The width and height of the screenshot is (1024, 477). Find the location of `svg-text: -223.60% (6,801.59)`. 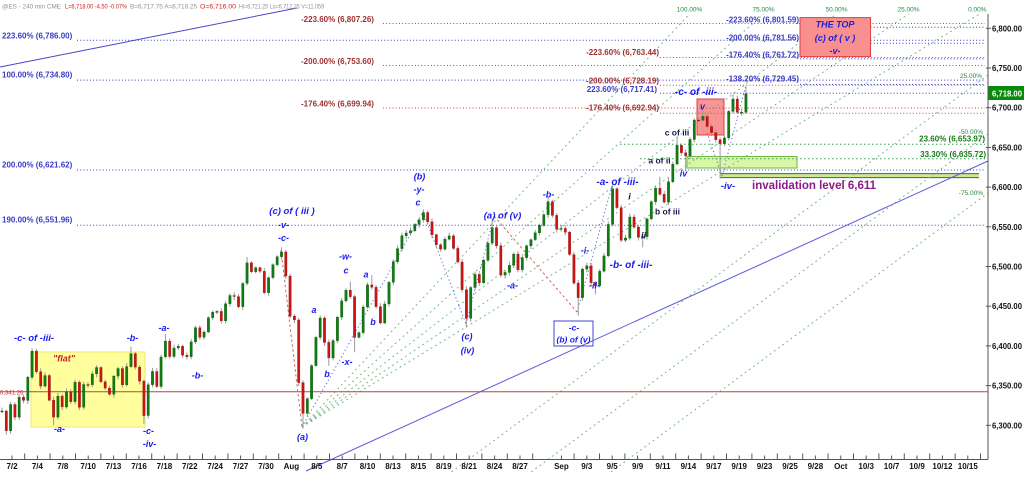

svg-text: -223.60% (6,801.59) is located at coordinates (762, 20).